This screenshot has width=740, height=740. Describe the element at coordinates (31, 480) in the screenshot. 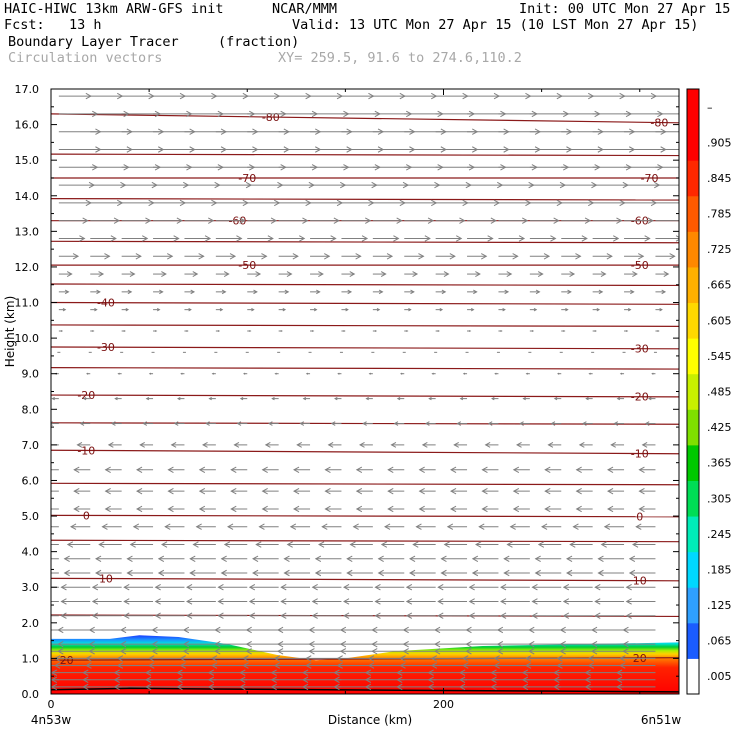

I see `y-tick-label: 6.0` at that location.